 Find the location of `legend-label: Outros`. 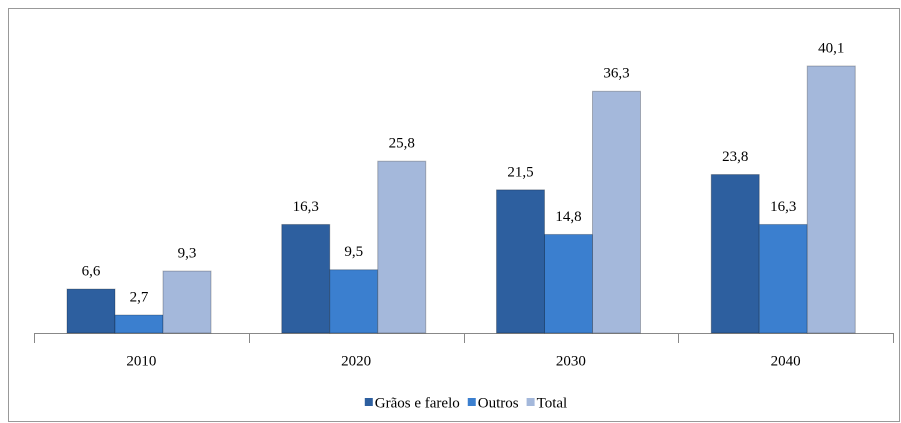

legend-label: Outros is located at coordinates (498, 403).